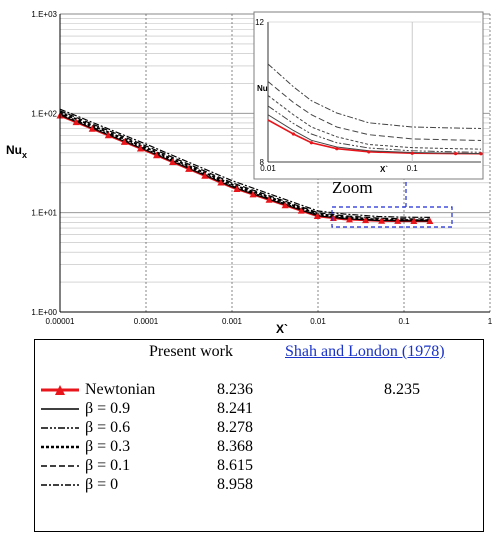 This screenshot has height=536, width=494. Describe the element at coordinates (259, 390) in the screenshot. I see `table-row: Newtonian 8.236 8.235` at that location.